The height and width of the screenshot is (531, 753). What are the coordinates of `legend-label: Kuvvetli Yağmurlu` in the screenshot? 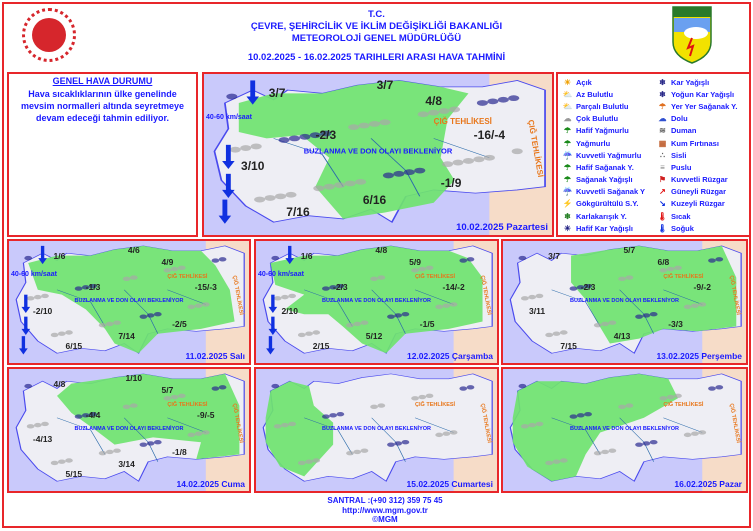 It's located at (609, 155).